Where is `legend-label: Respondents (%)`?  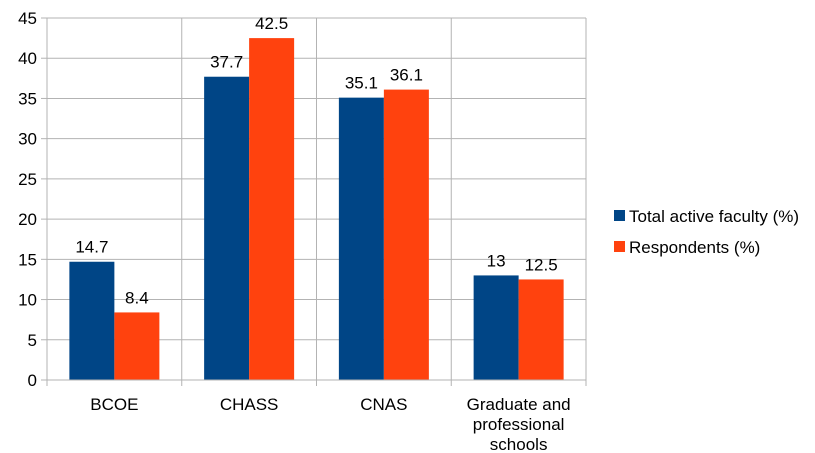 legend-label: Respondents (%) is located at coordinates (694, 247).